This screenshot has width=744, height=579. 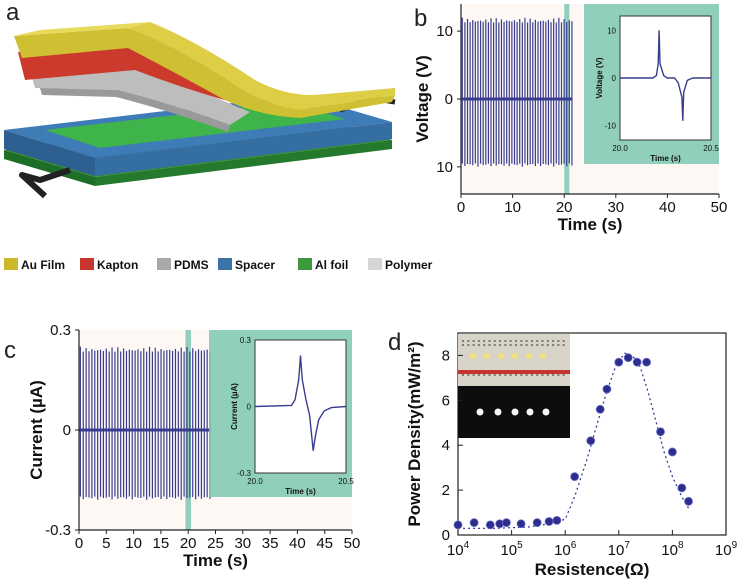 What do you see at coordinates (161, 543) in the screenshot?
I see `x-tick-label: 15` at bounding box center [161, 543].